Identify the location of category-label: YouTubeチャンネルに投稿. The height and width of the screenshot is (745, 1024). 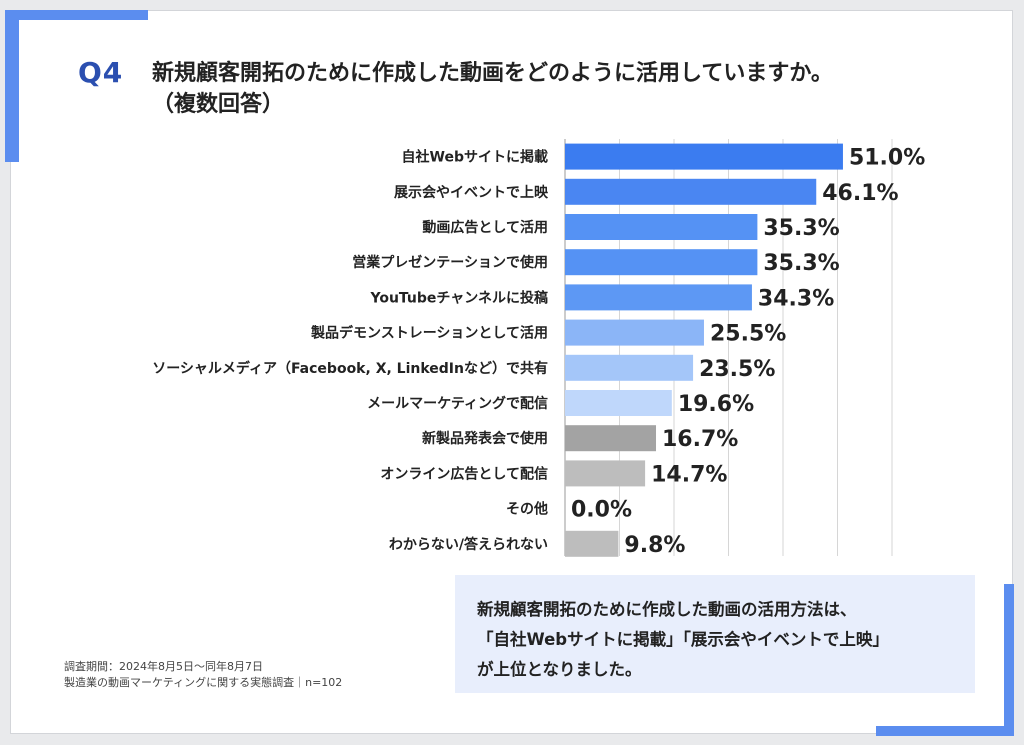
(458, 297).